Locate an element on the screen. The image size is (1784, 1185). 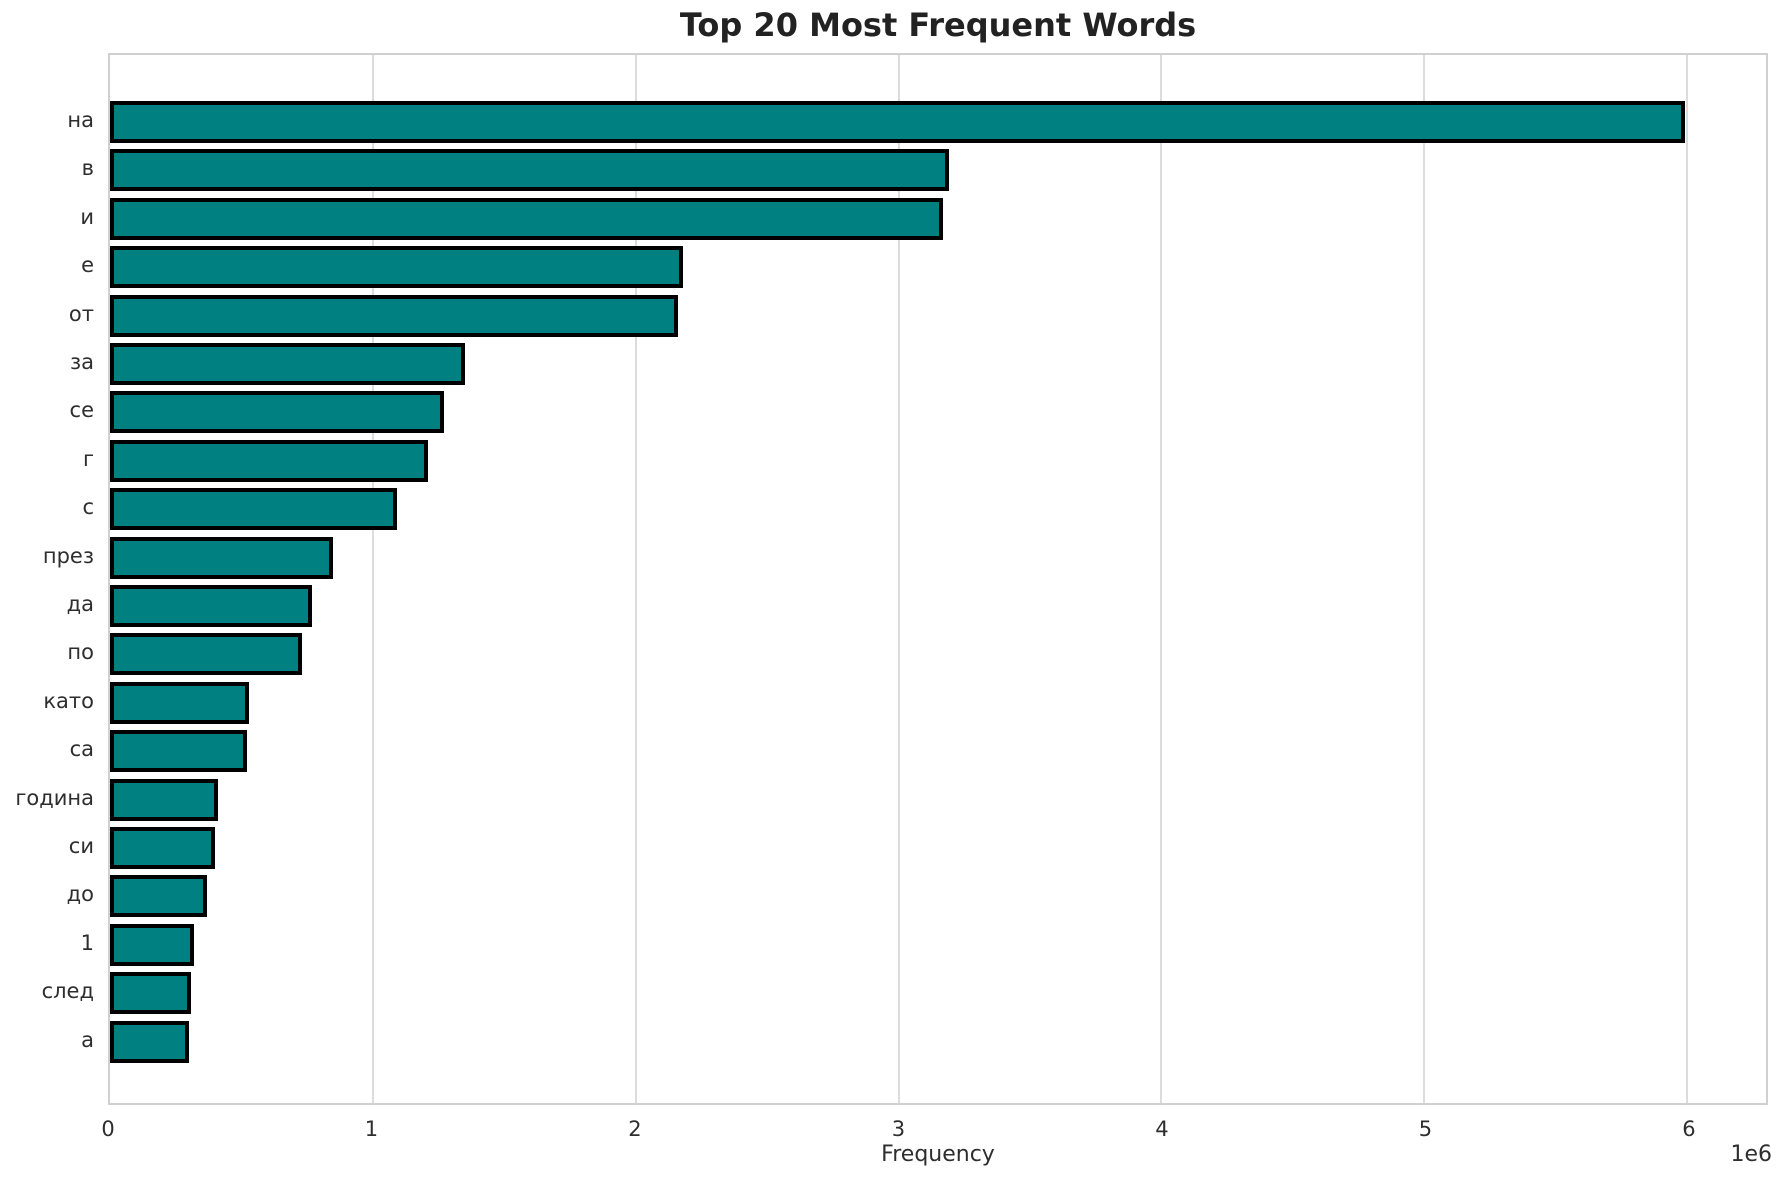
x-tick-label: 4 is located at coordinates (1162, 1129).